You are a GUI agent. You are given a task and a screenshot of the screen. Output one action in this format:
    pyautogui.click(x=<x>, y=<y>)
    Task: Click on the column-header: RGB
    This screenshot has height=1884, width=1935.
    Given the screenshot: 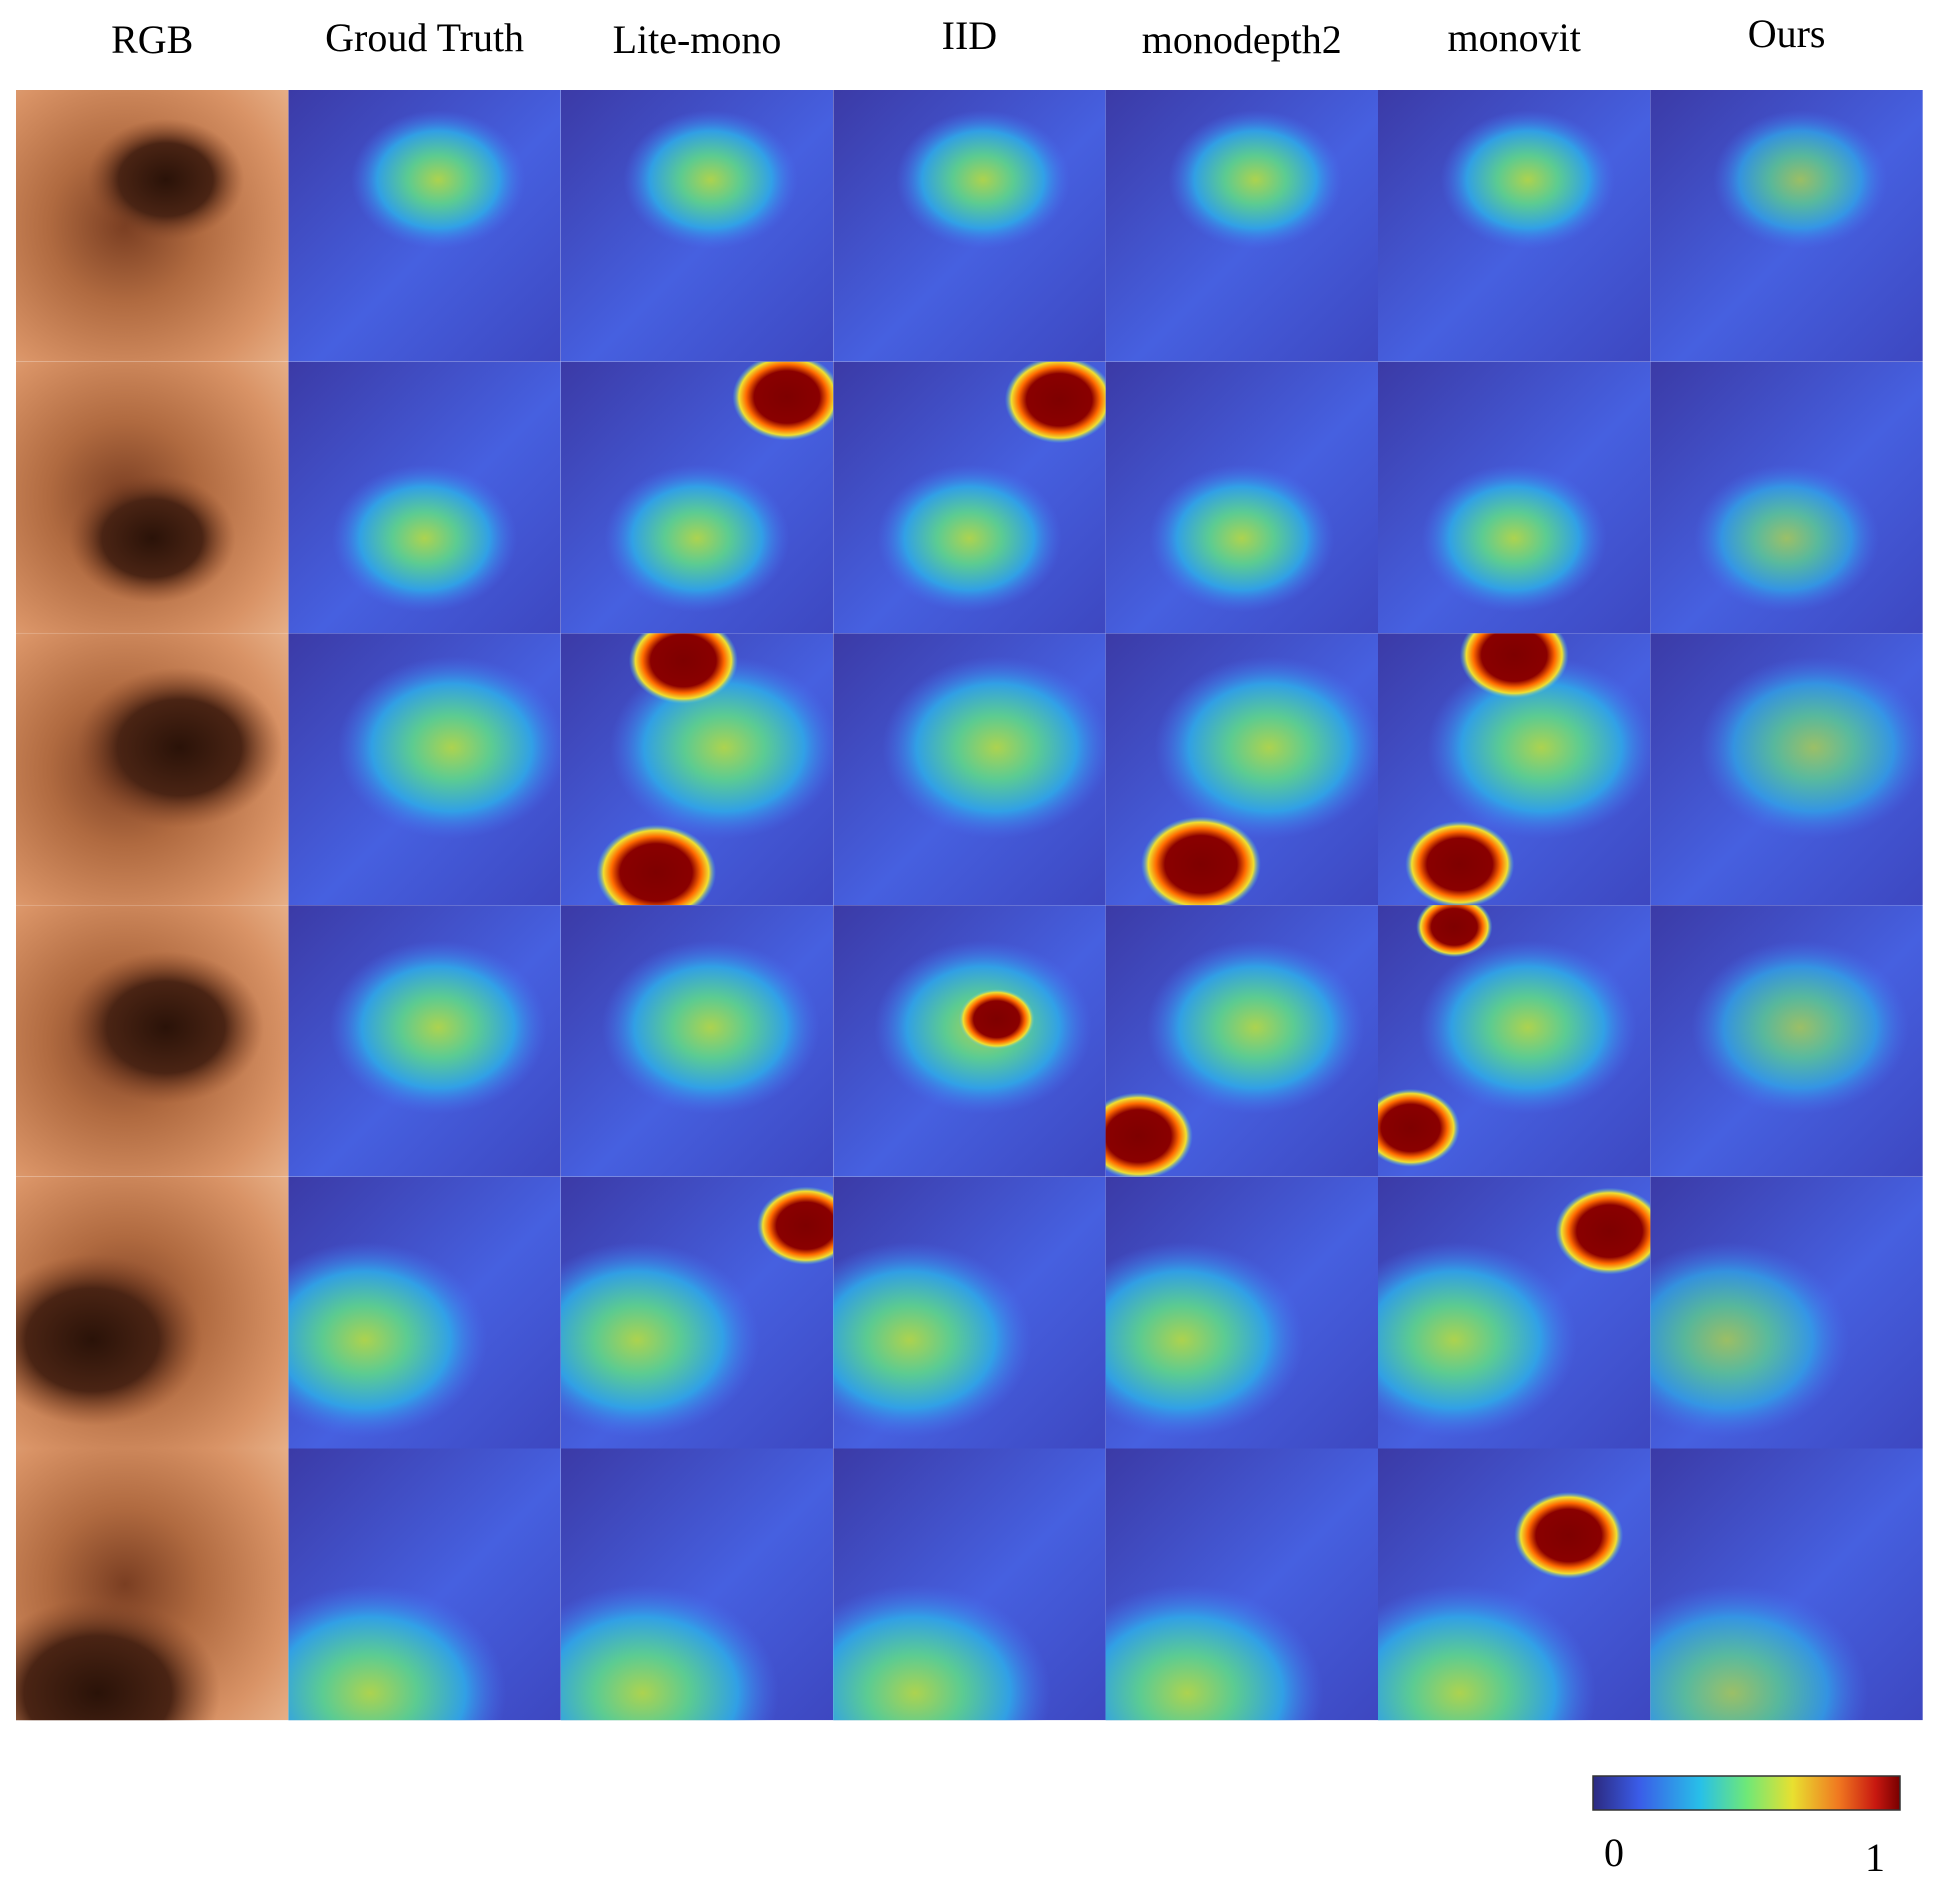 What is the action you would take?
    pyautogui.click(x=152, y=39)
    